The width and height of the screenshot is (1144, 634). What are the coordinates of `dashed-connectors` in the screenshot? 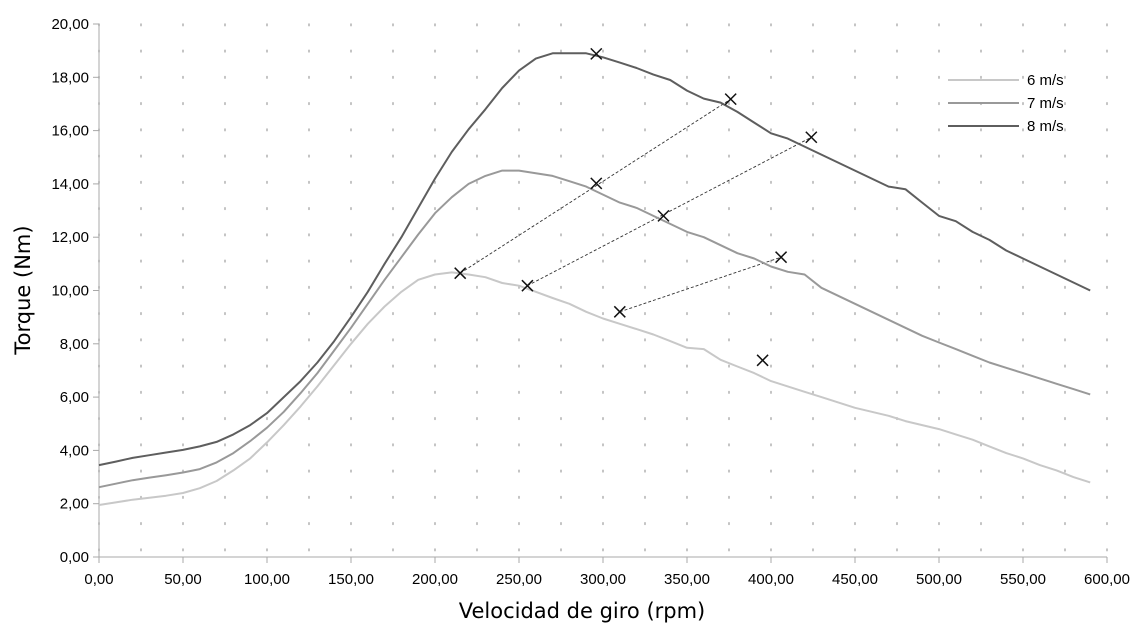 It's located at (635, 205).